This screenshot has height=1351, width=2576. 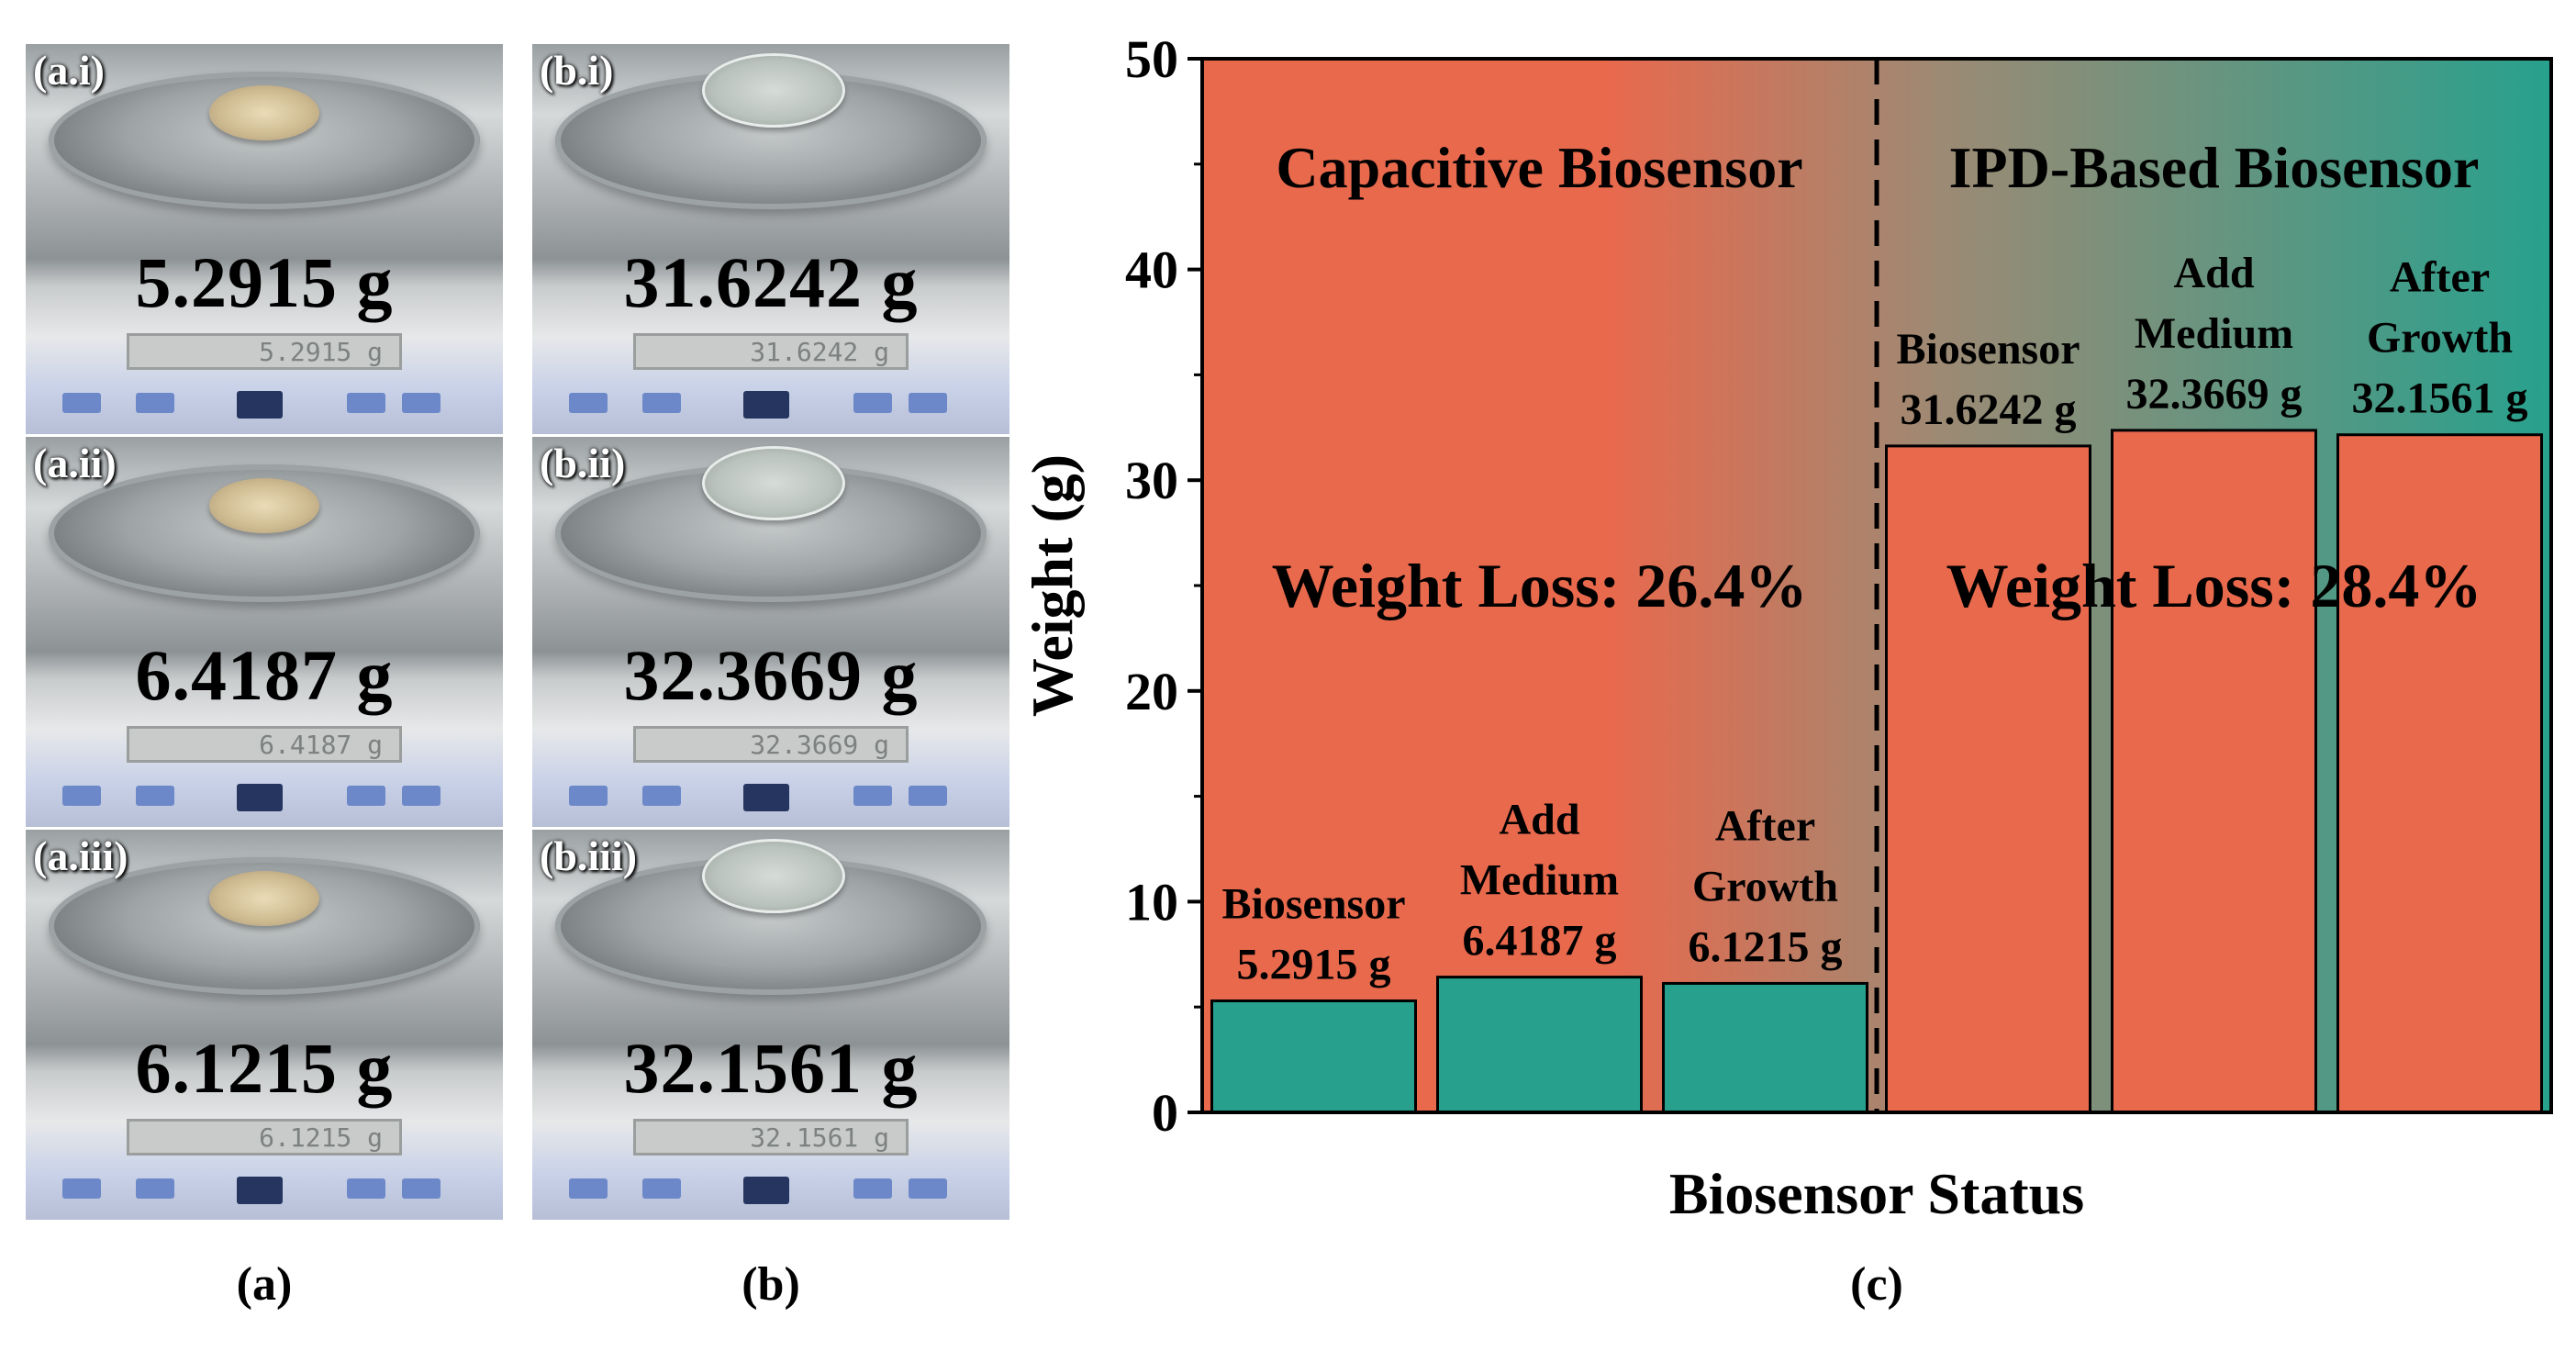 I want to click on weight-loss-label-ipd: Weight Loss: 28.4%, so click(x=2214, y=586).